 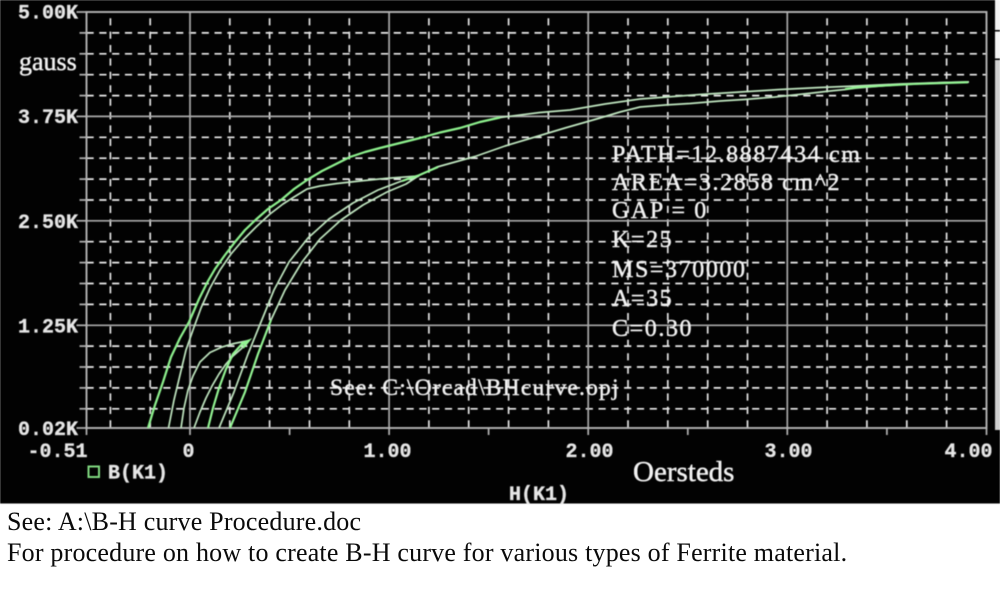 I want to click on svg-text: MS=370000, so click(x=679, y=270).